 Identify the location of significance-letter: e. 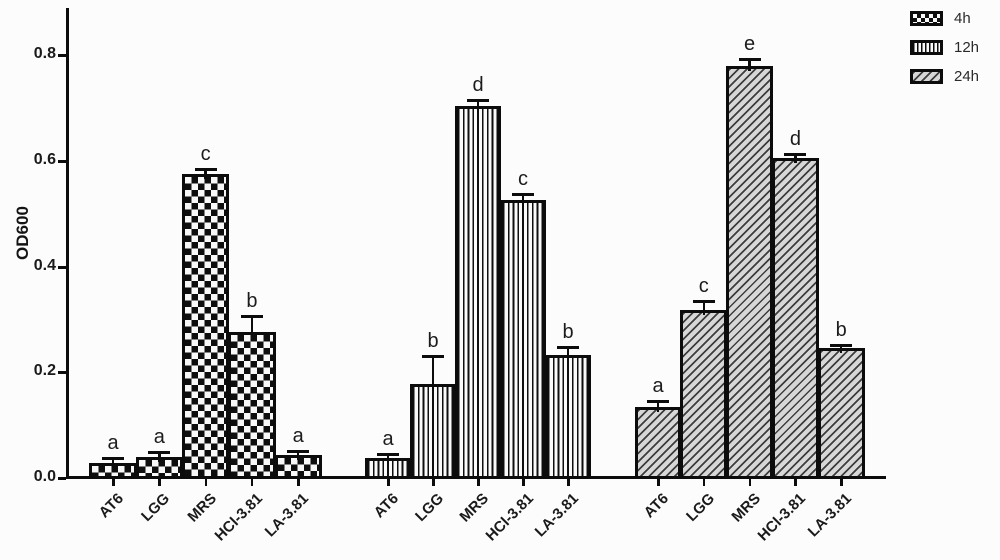
(750, 44).